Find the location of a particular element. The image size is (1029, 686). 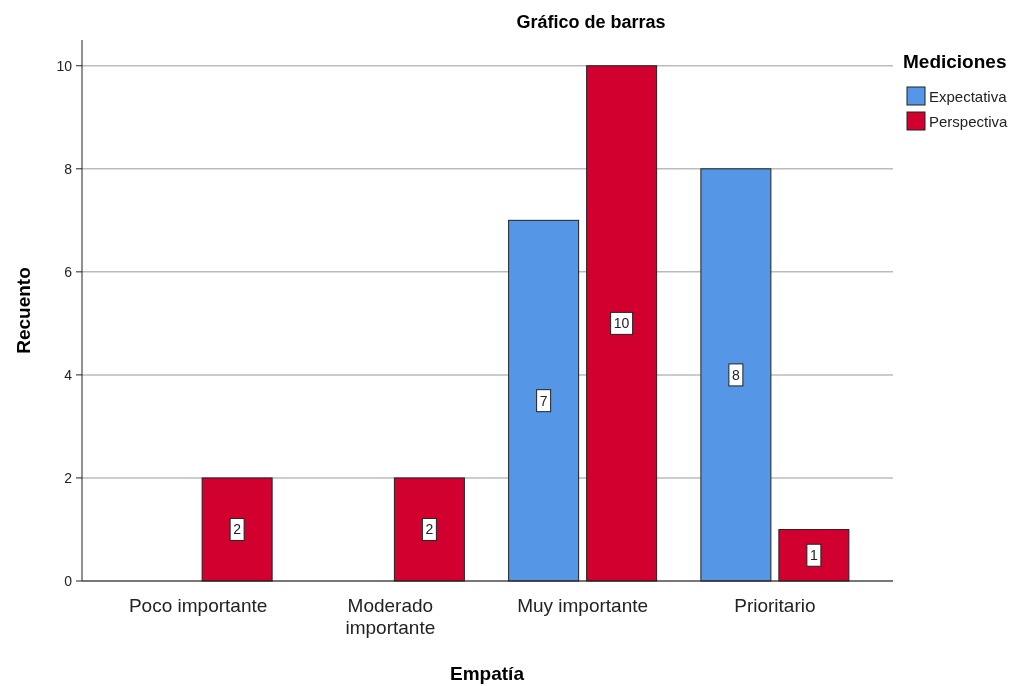

y-tick-label: 2 is located at coordinates (68, 477).